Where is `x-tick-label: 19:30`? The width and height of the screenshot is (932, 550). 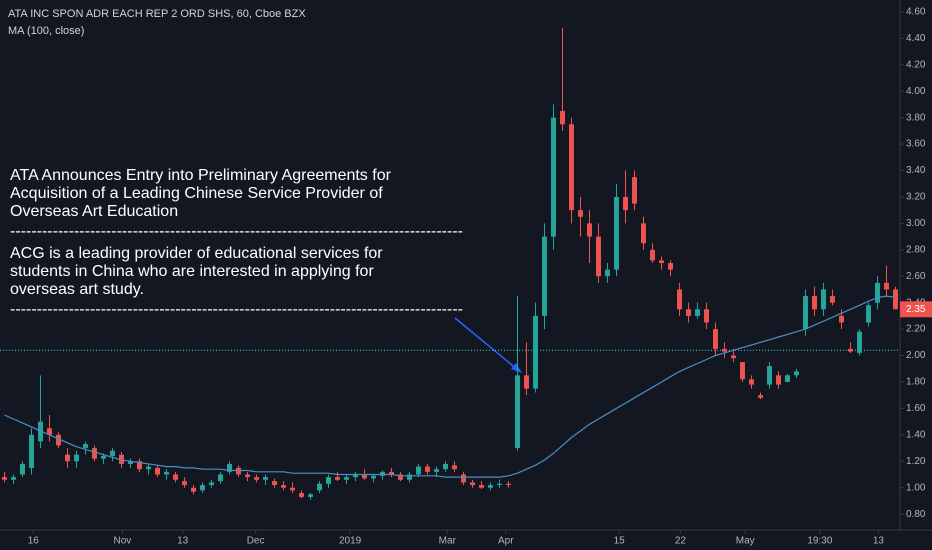 x-tick-label: 19:30 is located at coordinates (819, 541).